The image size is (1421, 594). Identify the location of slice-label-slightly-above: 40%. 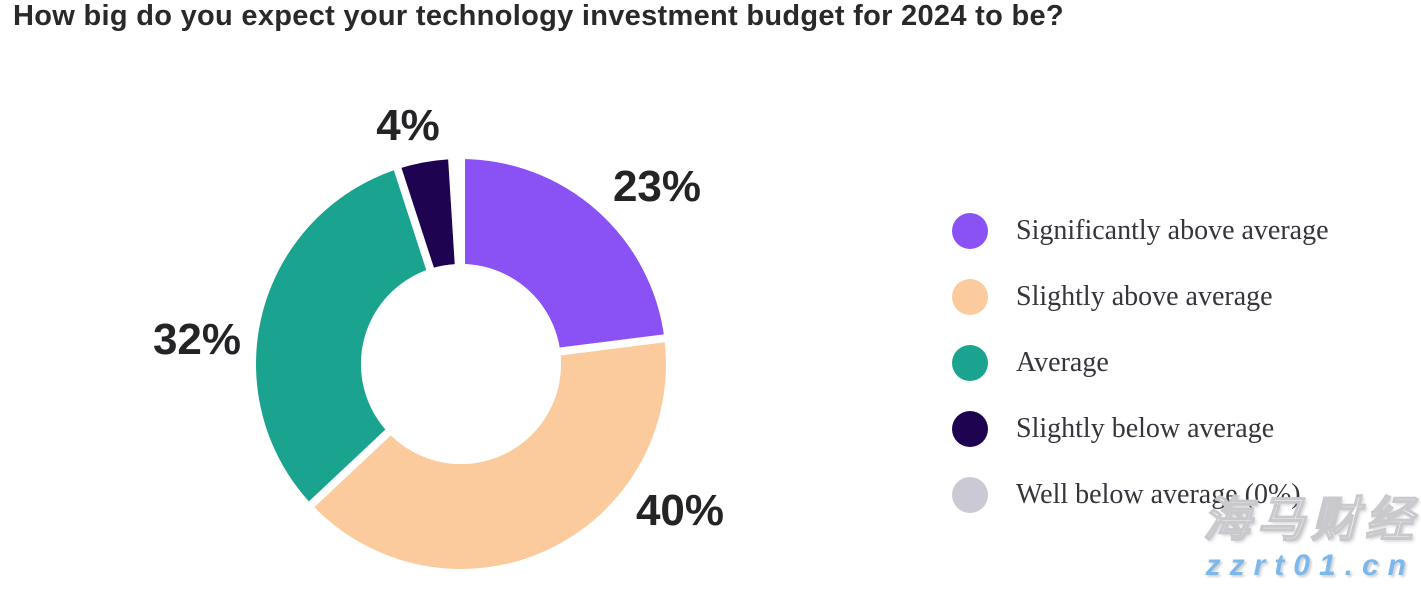
(680, 510).